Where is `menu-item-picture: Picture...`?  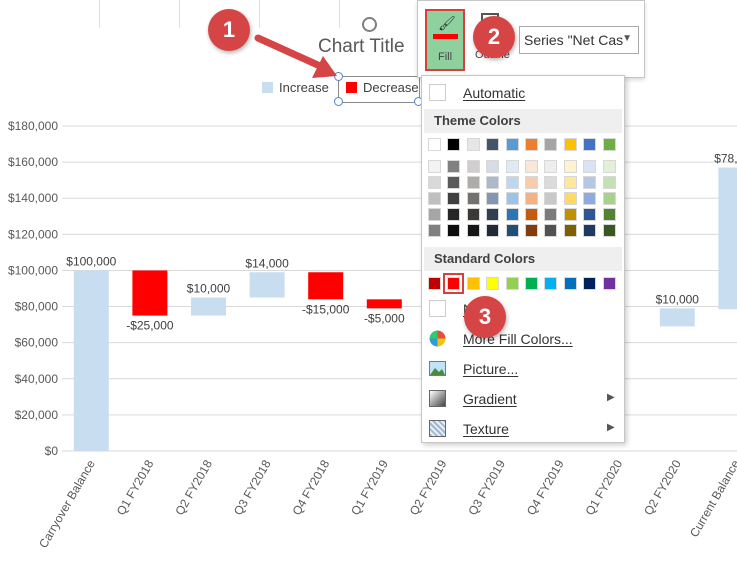 menu-item-picture: Picture... is located at coordinates (523, 369).